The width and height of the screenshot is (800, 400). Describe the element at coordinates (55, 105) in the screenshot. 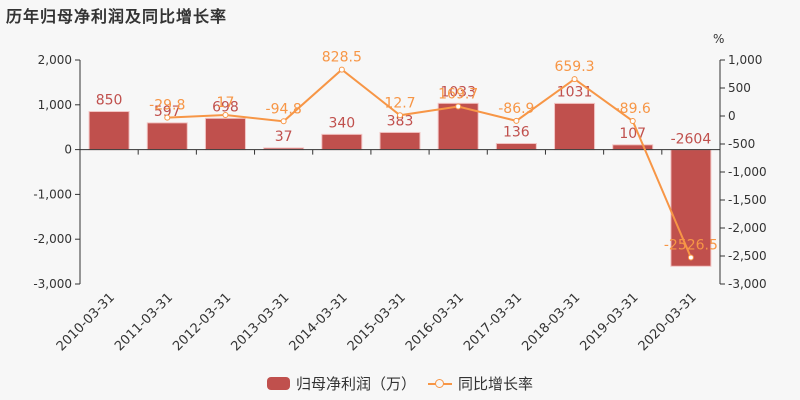

I see `left-tick-label: 1,000` at that location.